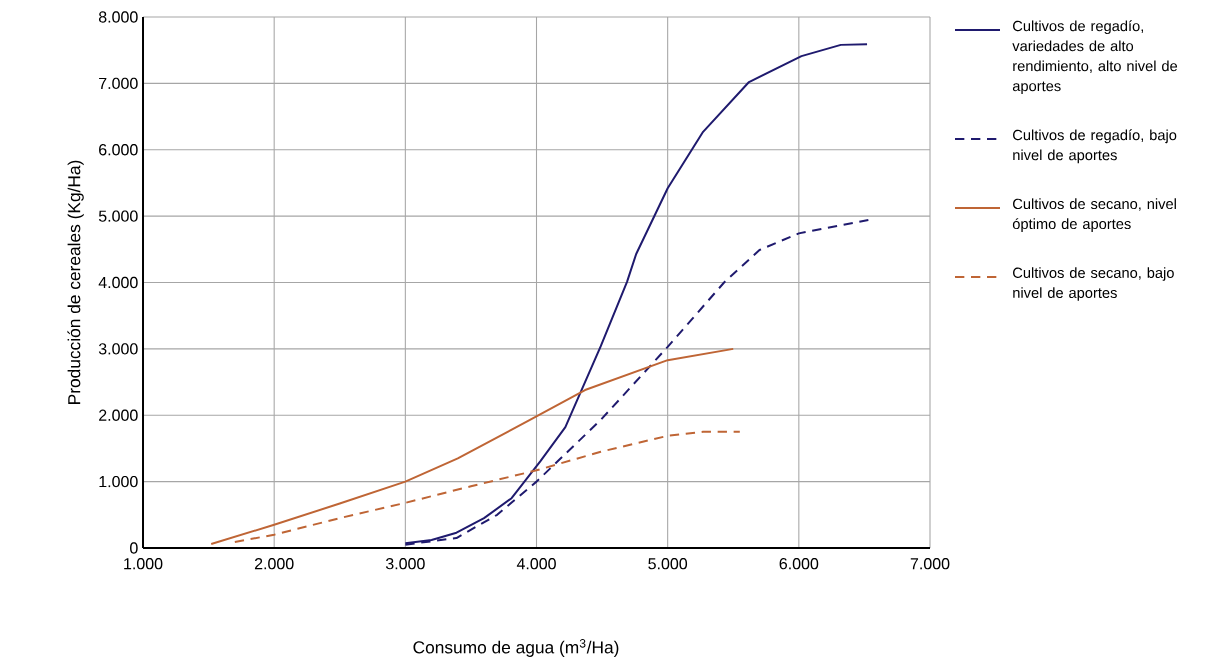 This screenshot has height=667, width=1207. I want to click on y-tick-label: 1.000, so click(118, 481).